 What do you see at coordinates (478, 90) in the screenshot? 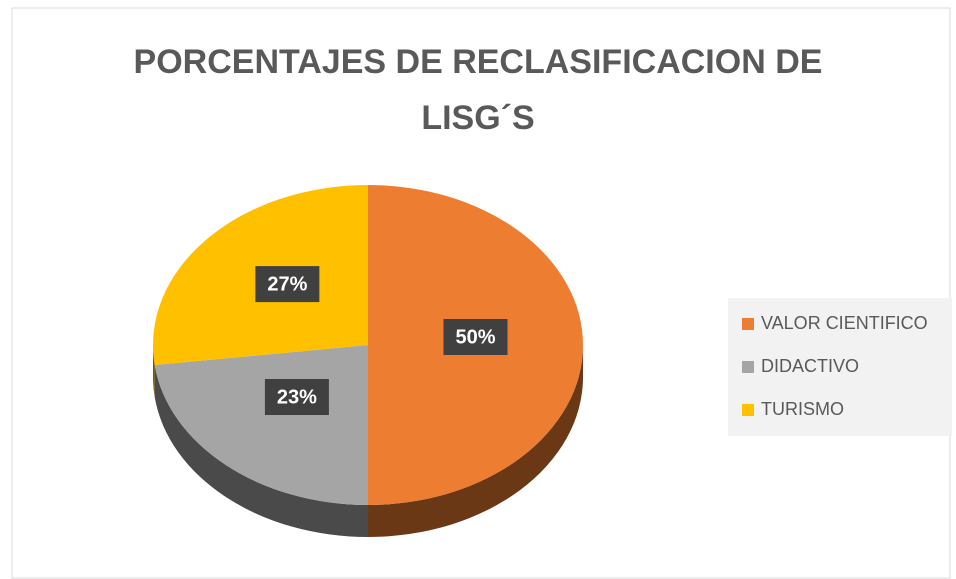
I see `chart-title: PORCENTAJES DE RECLASIFICACION DE LISG´S` at bounding box center [478, 90].